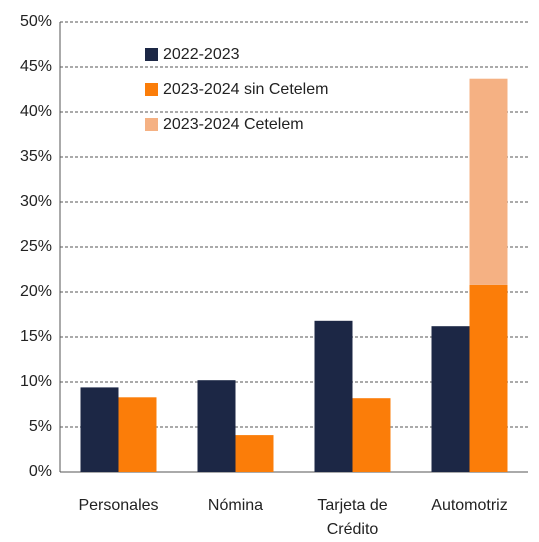 The width and height of the screenshot is (539, 542). I want to click on y-tick-label: 35%, so click(36, 156).